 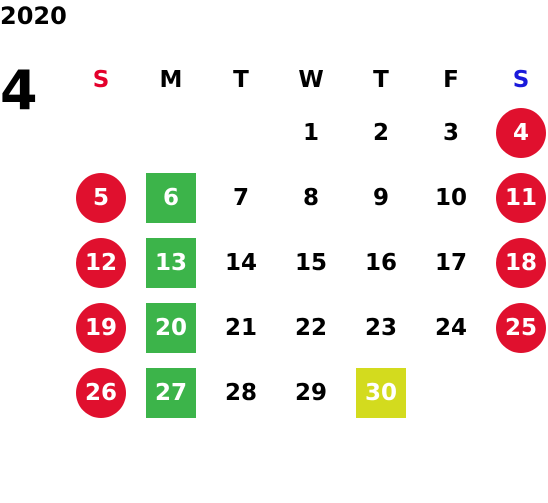 I want to click on day-cell: 19, so click(x=101, y=327).